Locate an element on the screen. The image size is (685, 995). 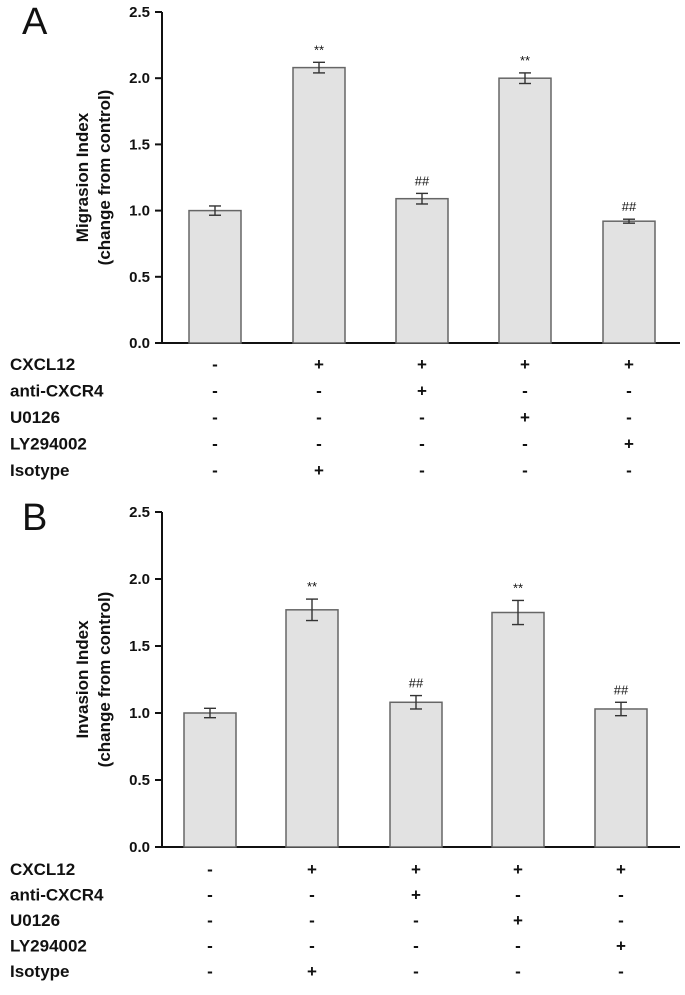
y-axis-title: Invasion Index (change from control) is located at coordinates (93, 680).